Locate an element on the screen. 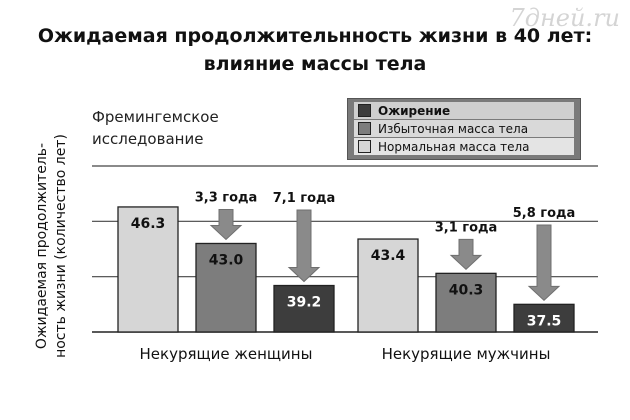  study-note-line-1: Фремингемское is located at coordinates (155, 117).